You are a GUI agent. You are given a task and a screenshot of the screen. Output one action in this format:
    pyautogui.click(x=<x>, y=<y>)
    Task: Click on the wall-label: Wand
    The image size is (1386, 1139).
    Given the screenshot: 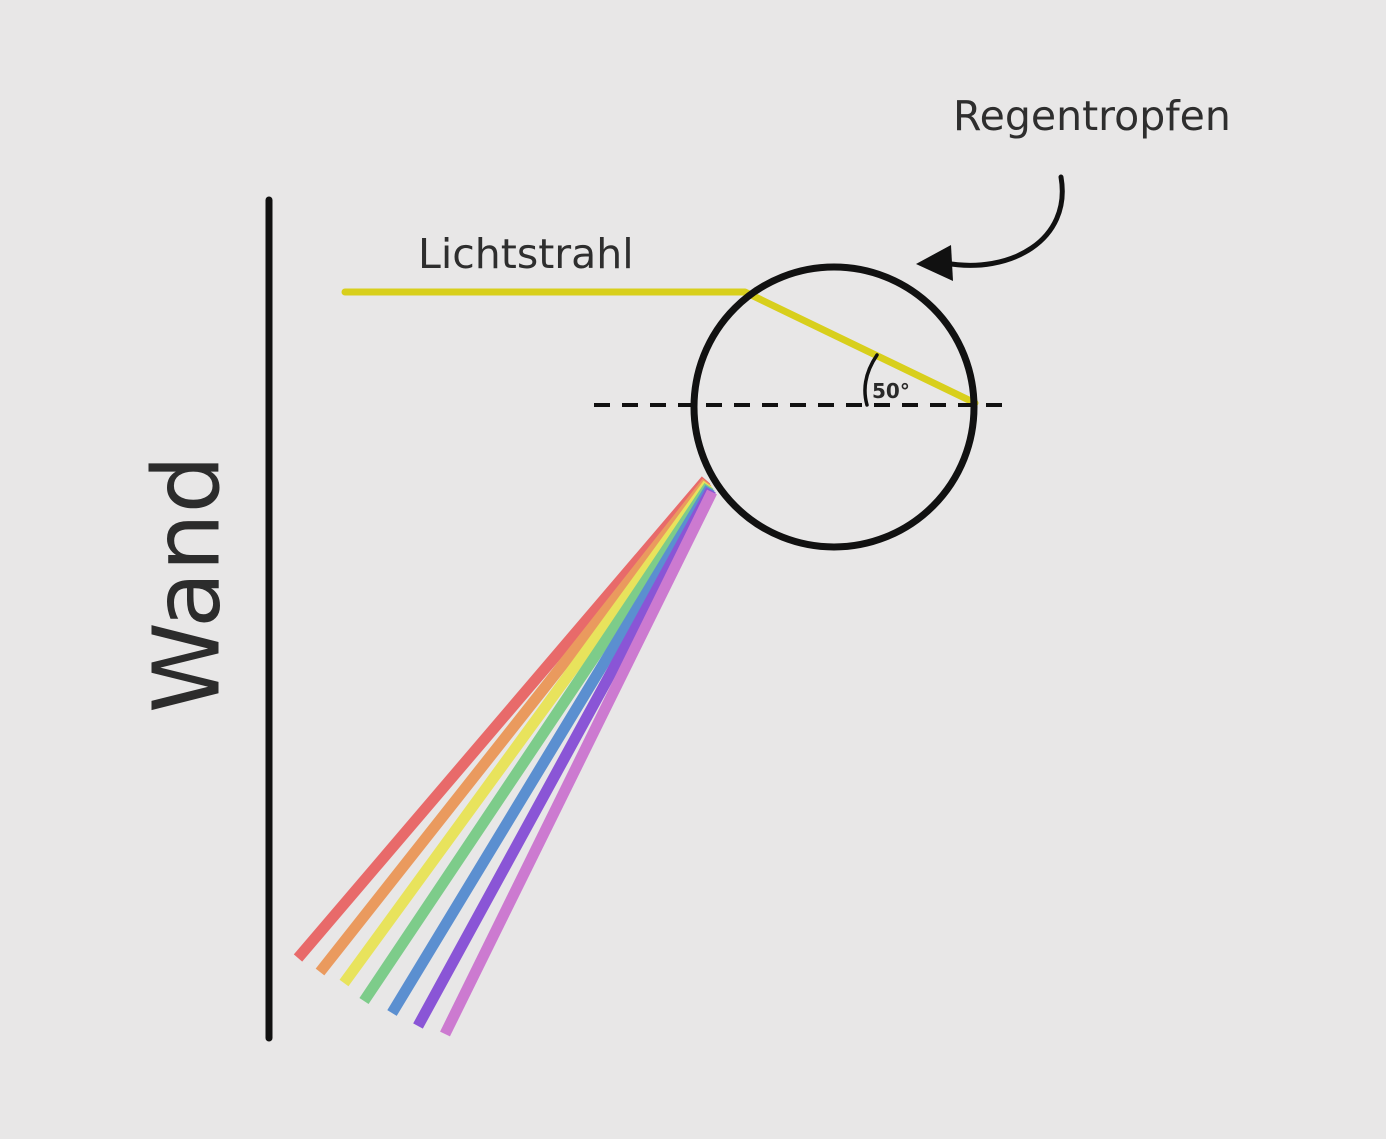 What is the action you would take?
    pyautogui.click(x=187, y=584)
    